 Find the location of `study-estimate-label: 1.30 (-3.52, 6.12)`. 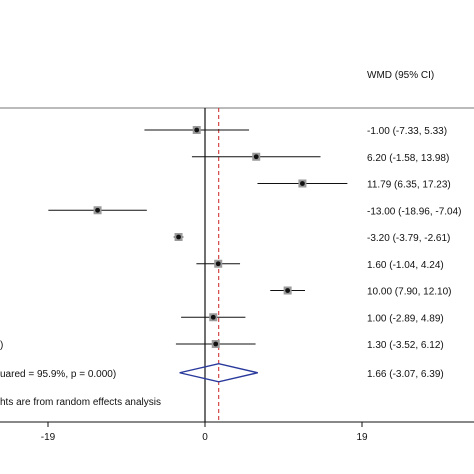

study-estimate-label: 1.30 (-3.52, 6.12) is located at coordinates (405, 345).